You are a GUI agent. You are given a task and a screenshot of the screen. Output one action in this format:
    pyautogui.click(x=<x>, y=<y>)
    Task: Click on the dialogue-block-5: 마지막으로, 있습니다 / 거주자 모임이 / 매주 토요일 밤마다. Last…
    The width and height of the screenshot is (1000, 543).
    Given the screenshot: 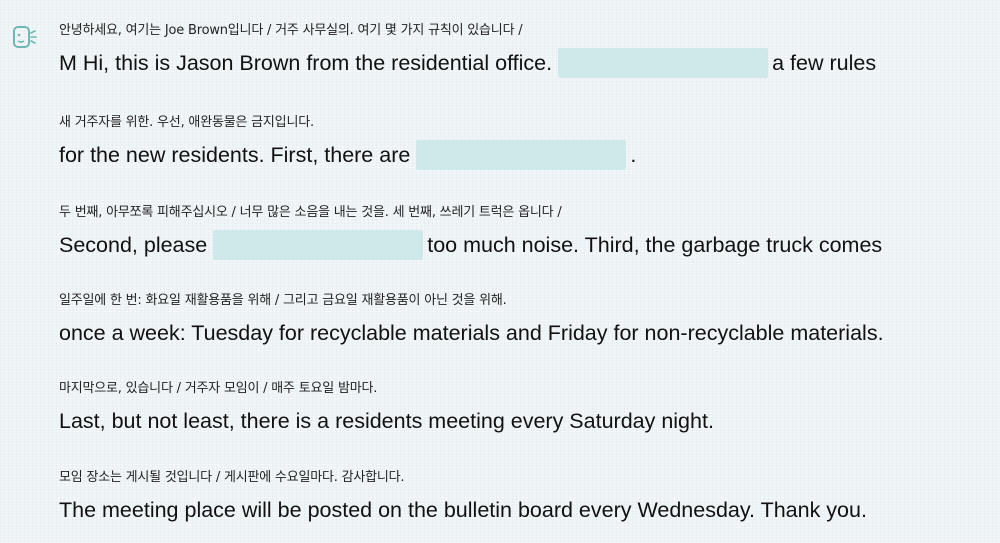 What is the action you would take?
    pyautogui.click(x=524, y=408)
    